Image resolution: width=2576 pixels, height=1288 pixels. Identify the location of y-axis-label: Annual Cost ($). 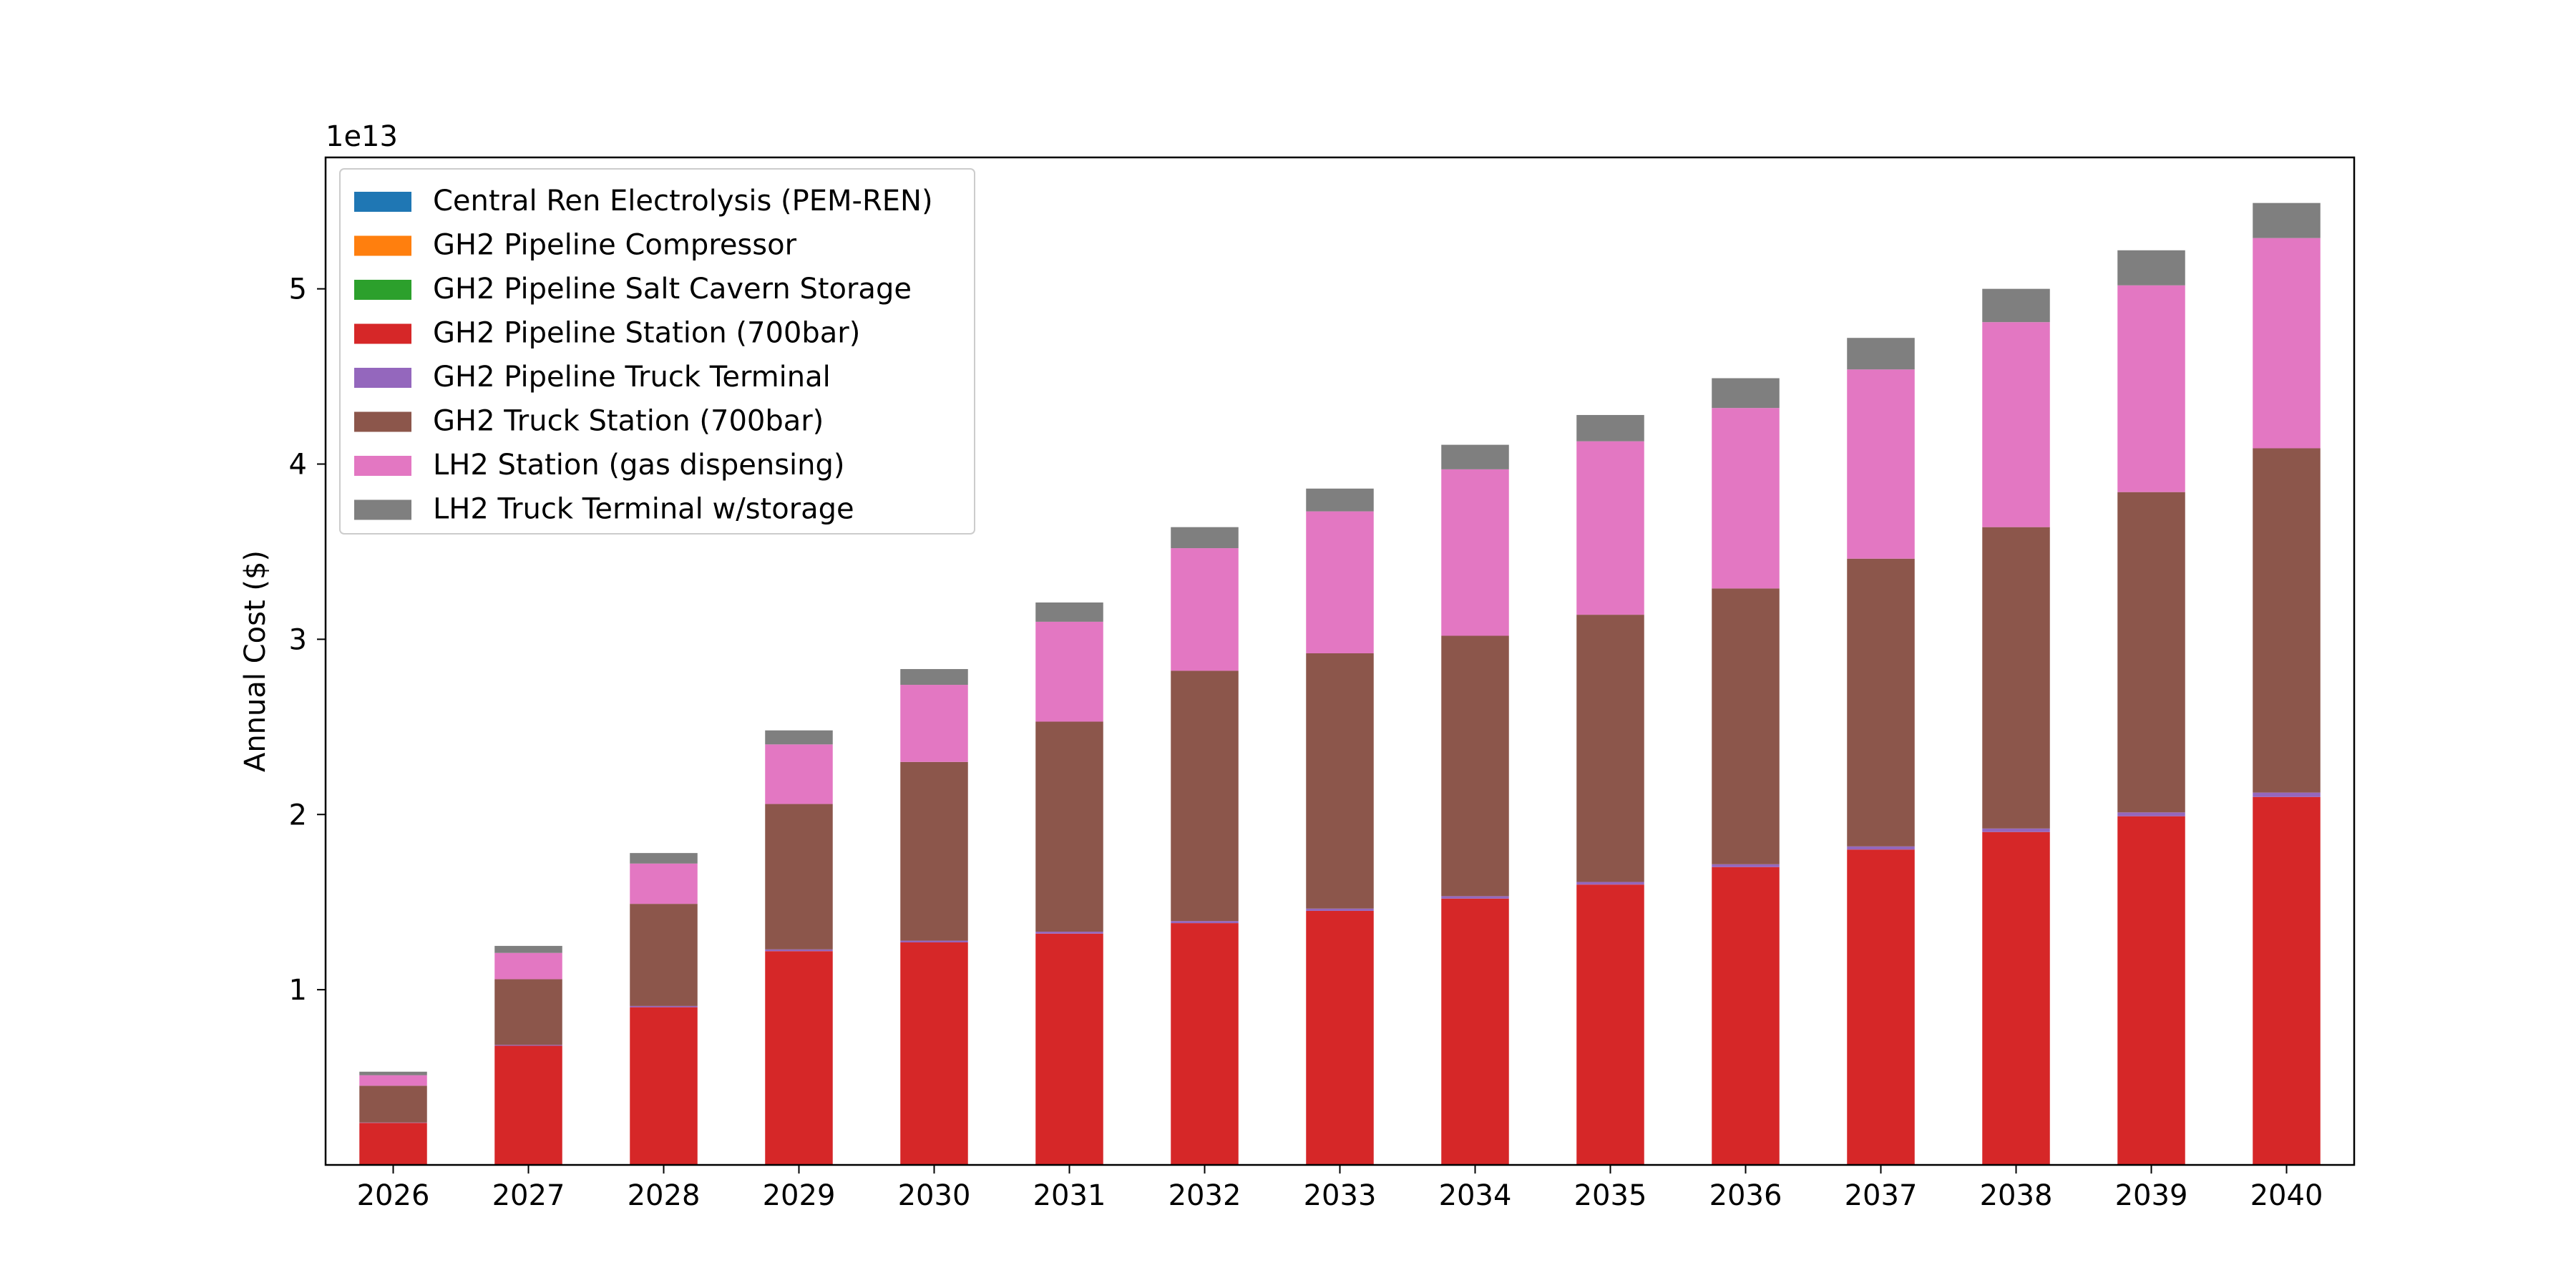
(255, 661).